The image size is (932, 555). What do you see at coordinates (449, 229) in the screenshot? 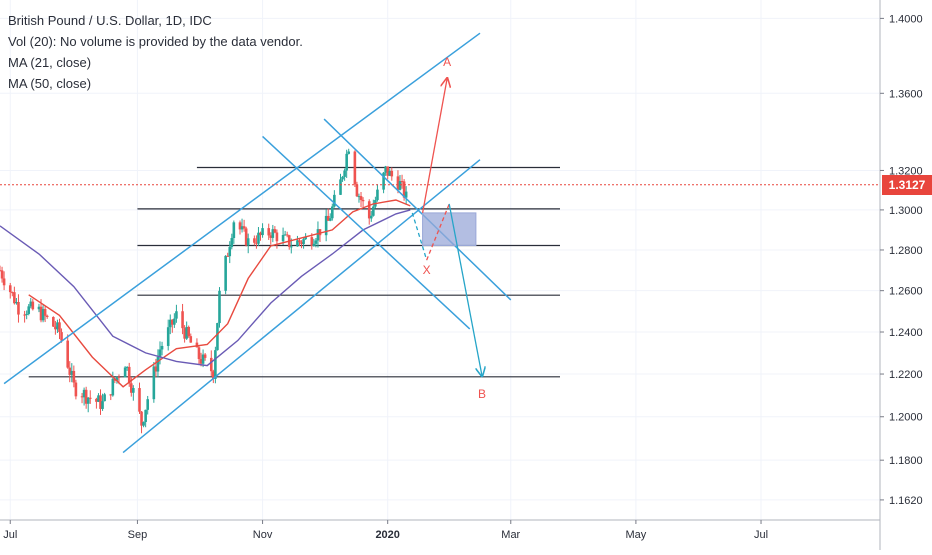
I see `target-zone-box` at bounding box center [449, 229].